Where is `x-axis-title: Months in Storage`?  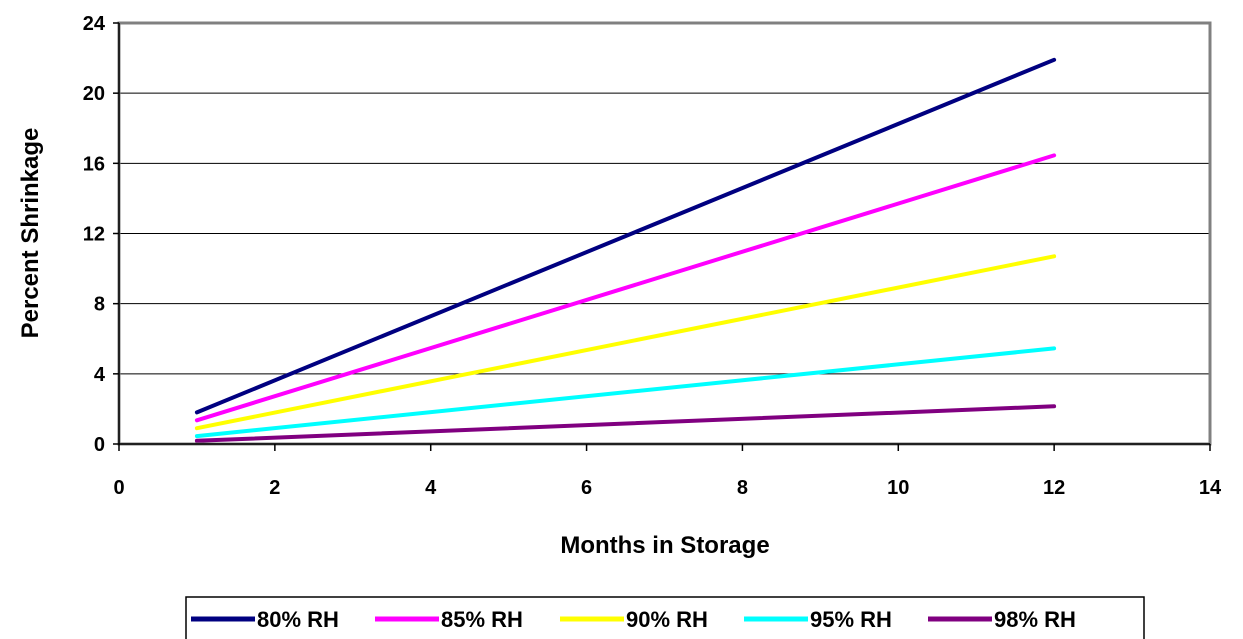 x-axis-title: Months in Storage is located at coordinates (664, 545).